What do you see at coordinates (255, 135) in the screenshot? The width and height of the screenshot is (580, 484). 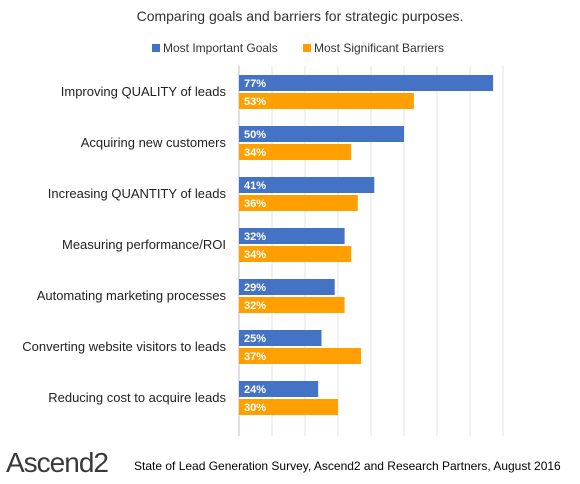 I see `goal-value-label: 50%` at bounding box center [255, 135].